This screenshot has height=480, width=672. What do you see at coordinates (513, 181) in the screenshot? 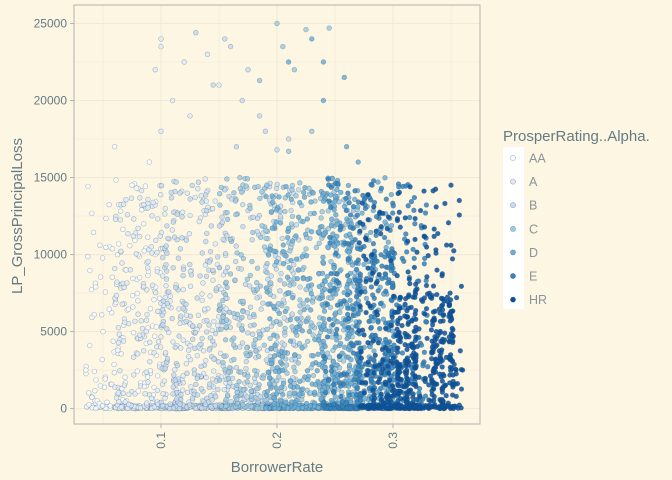
I see `legend-key-a` at bounding box center [513, 181].